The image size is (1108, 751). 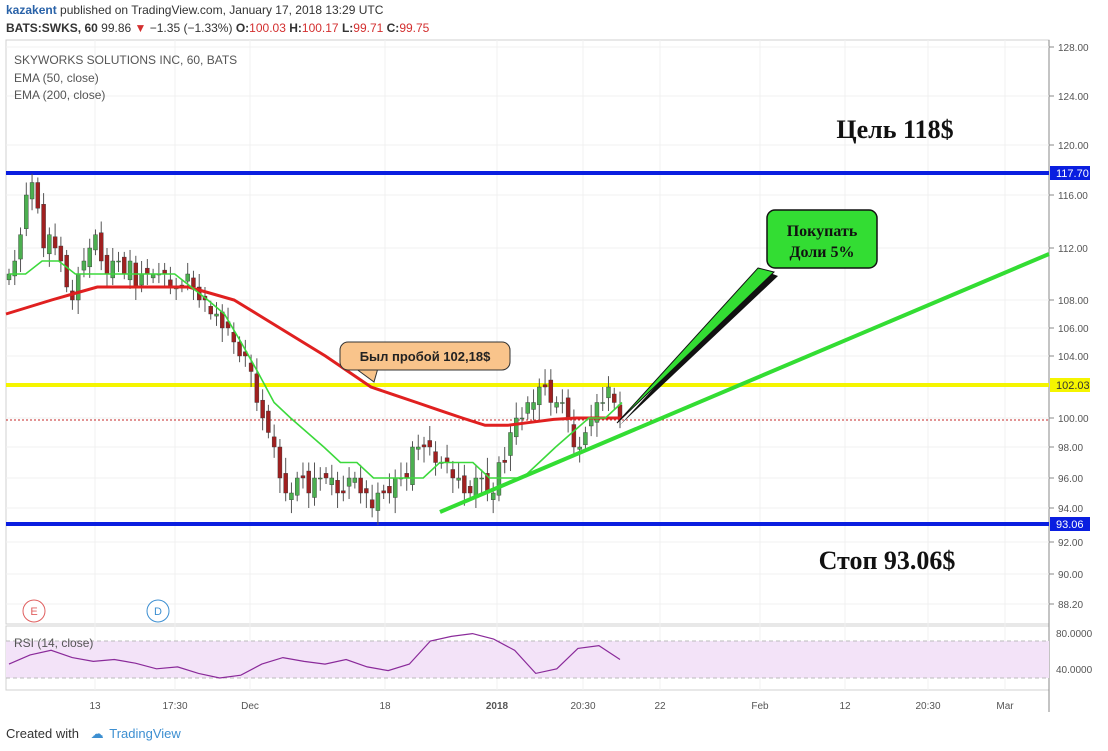 I want to click on buy-callout, so click(x=822, y=239).